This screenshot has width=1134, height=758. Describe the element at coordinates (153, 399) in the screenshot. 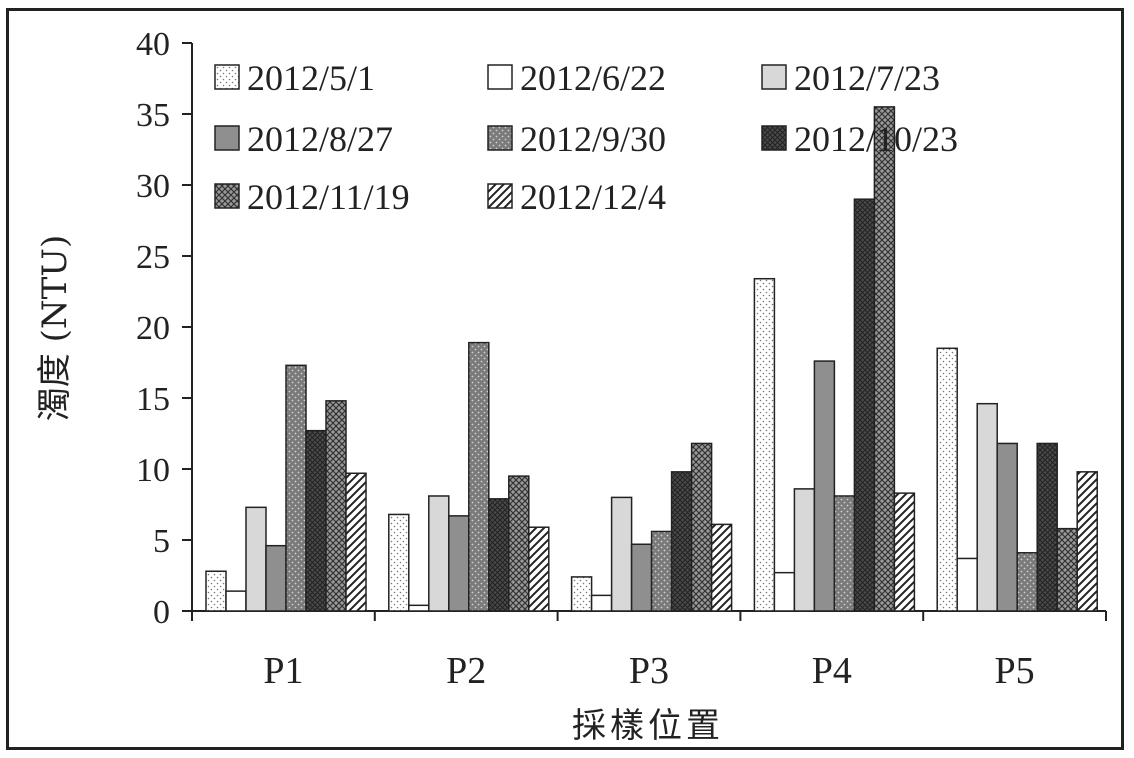

I see `y-tick-label: 15` at that location.